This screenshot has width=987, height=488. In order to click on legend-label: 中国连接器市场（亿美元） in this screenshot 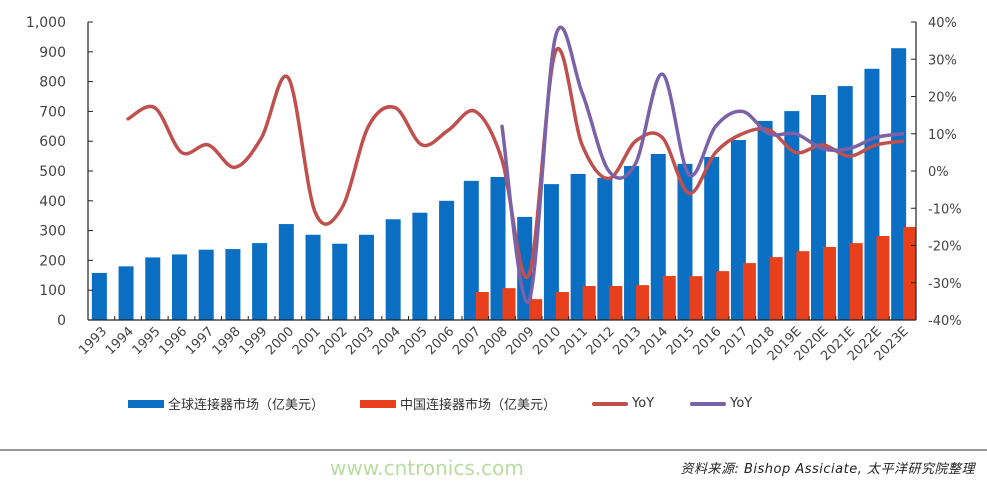, I will do `click(478, 405)`.